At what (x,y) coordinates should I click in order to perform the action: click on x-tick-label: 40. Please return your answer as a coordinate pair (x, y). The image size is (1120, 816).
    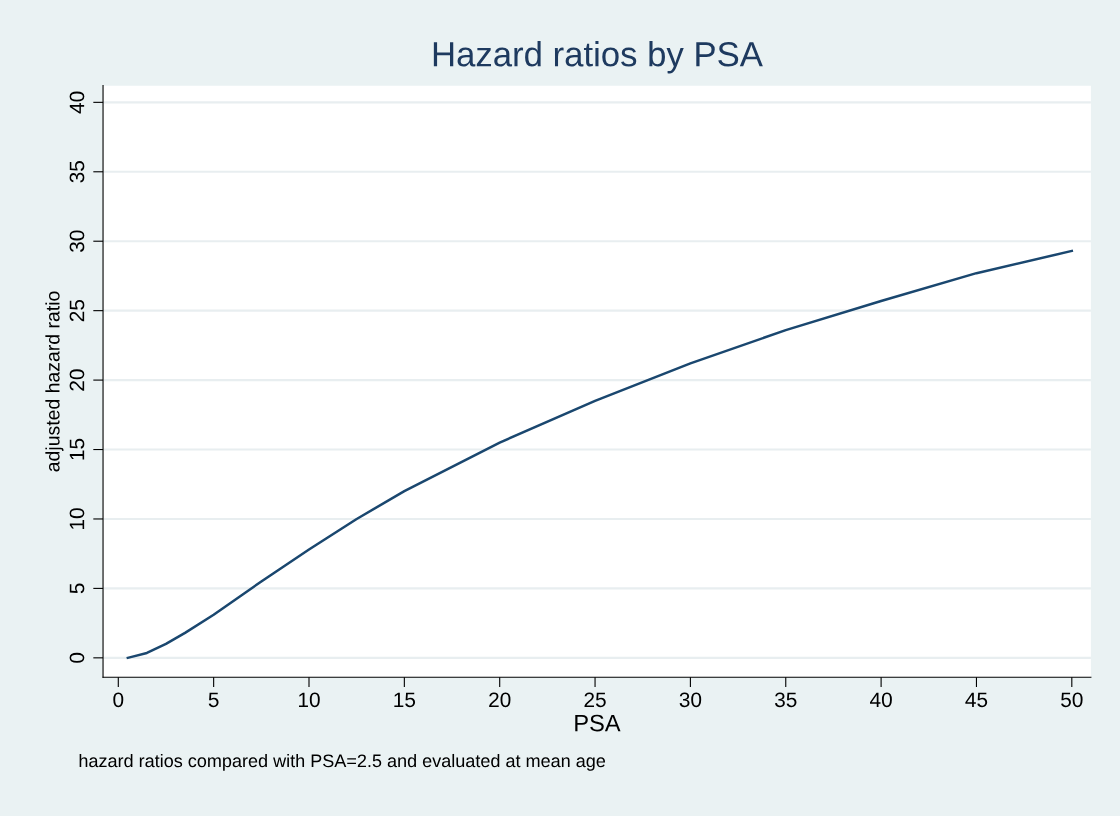
    Looking at the image, I should click on (881, 700).